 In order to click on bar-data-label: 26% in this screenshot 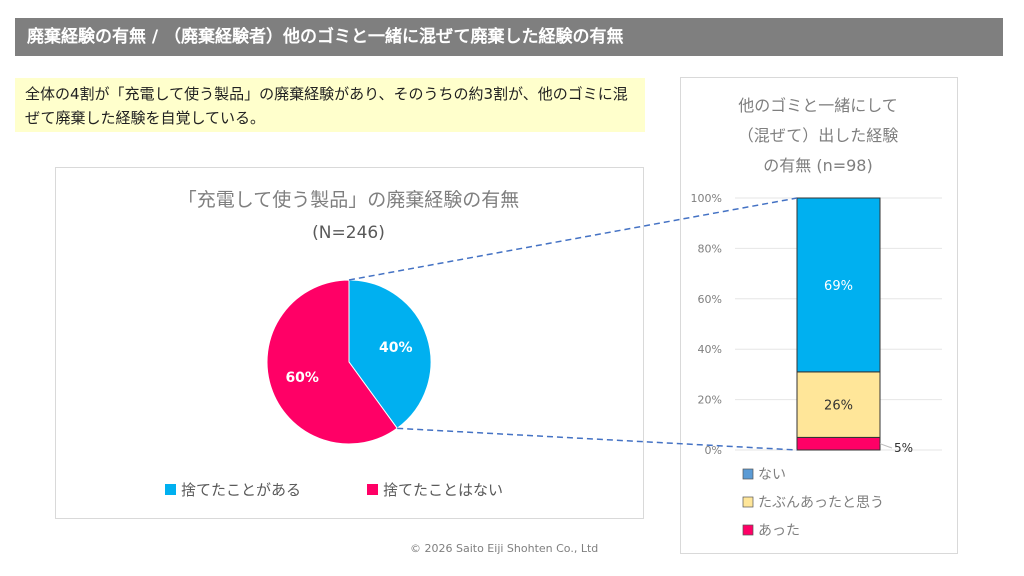, I will do `click(838, 406)`.